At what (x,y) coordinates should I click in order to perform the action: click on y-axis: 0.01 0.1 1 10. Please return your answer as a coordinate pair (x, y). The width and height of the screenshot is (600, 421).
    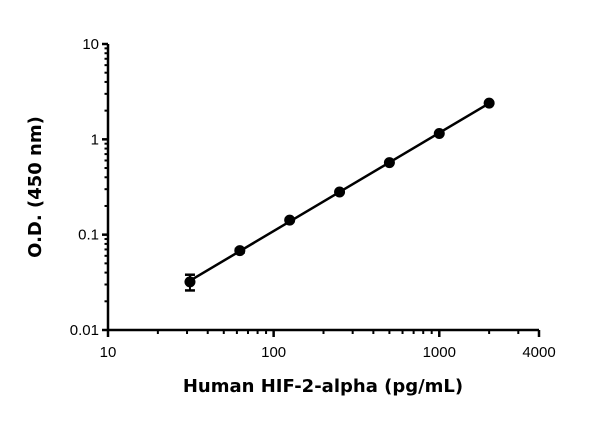
    Looking at the image, I should click on (90, 187).